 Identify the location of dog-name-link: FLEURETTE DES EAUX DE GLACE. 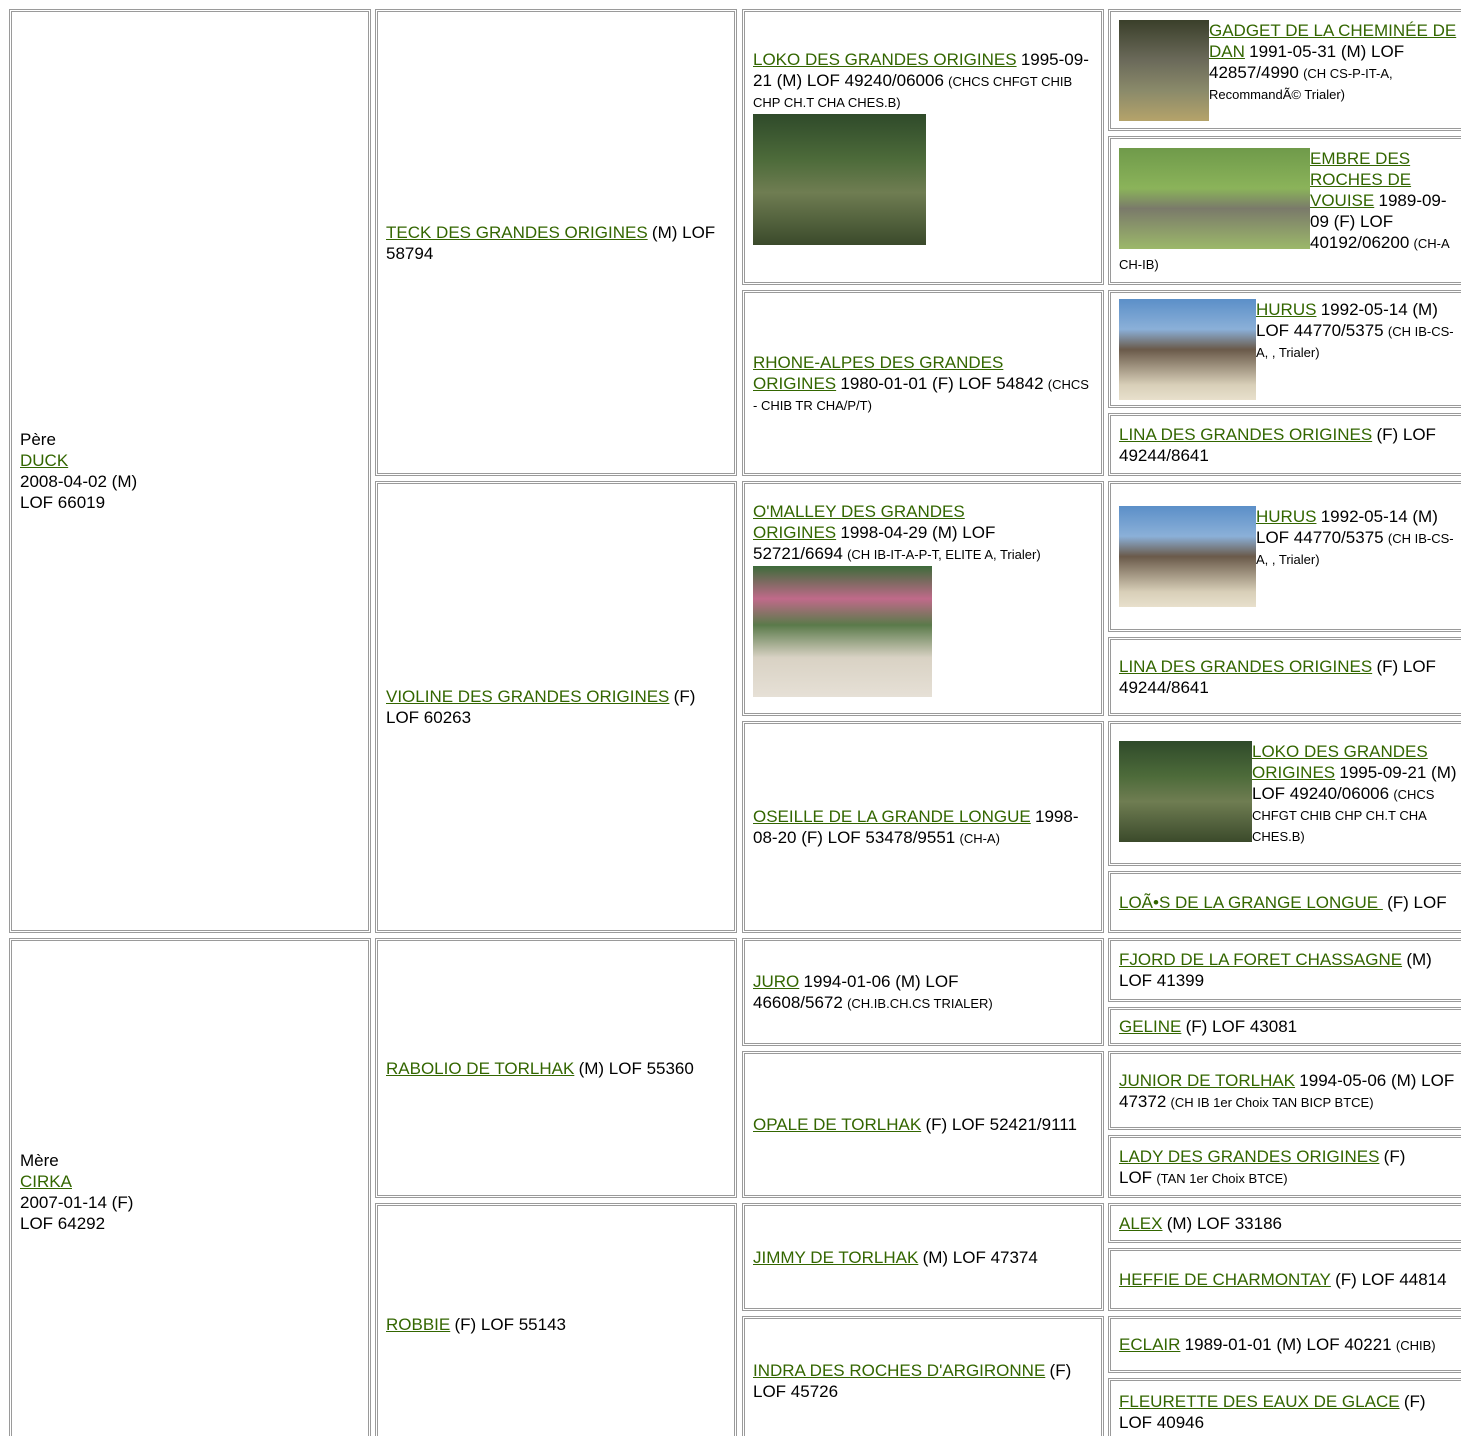
(1259, 1401).